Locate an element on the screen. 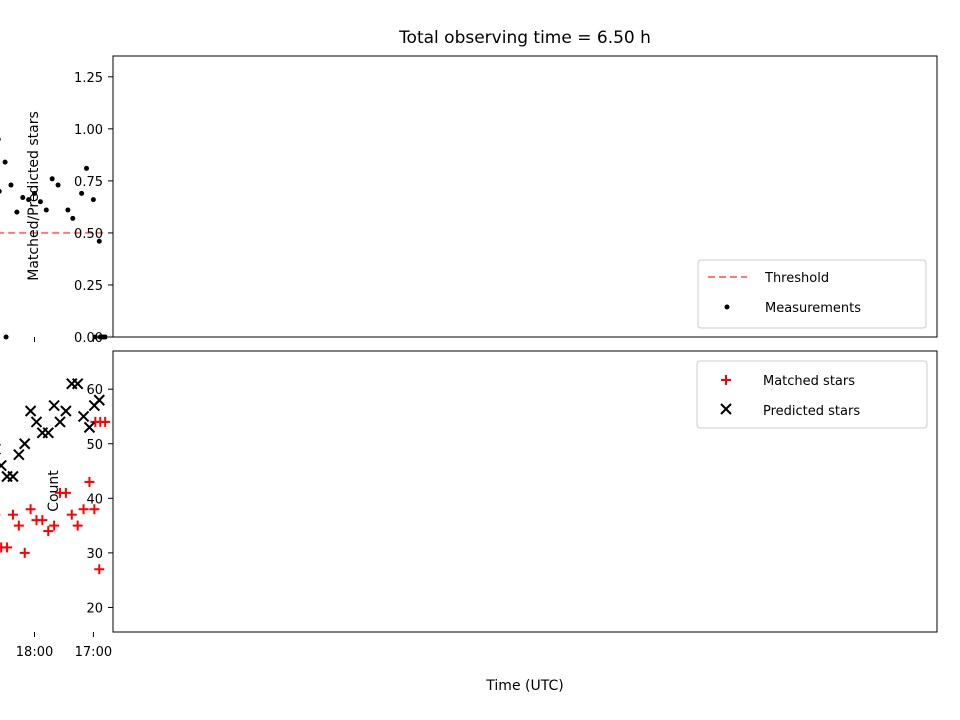  legend-matched-swatch is located at coordinates (726, 380).